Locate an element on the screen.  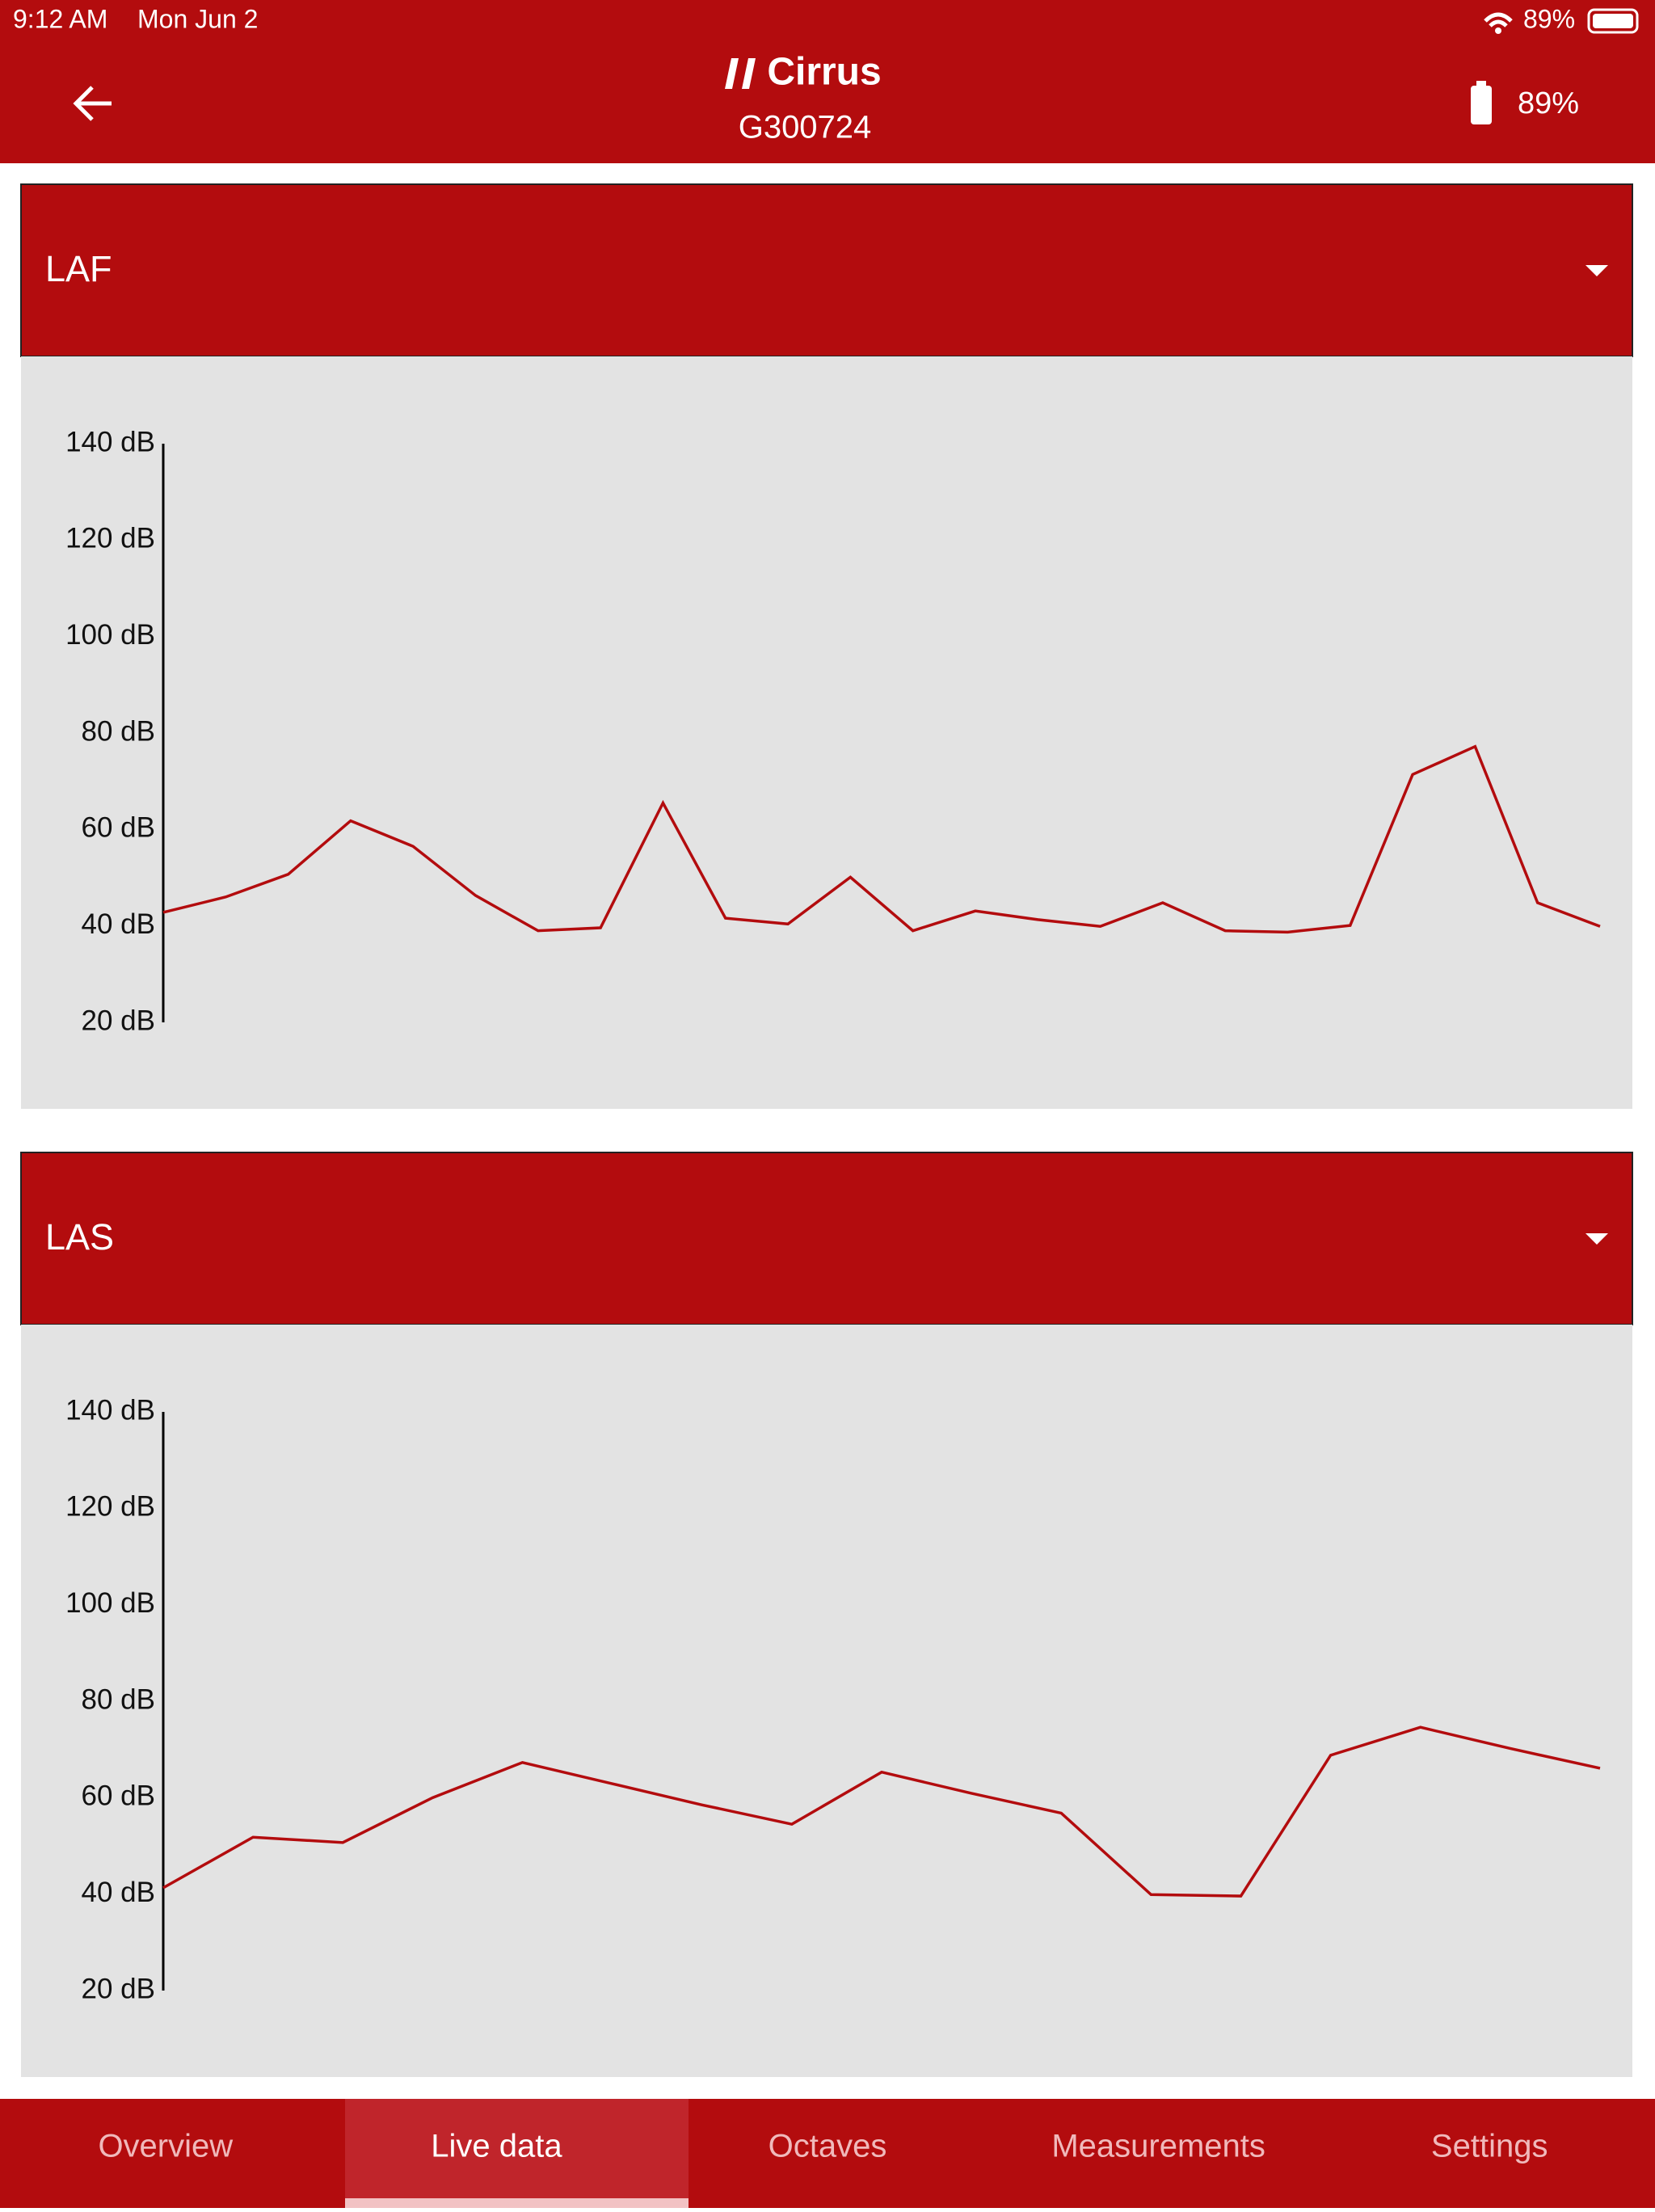
panel-title: LAF is located at coordinates (78, 268).